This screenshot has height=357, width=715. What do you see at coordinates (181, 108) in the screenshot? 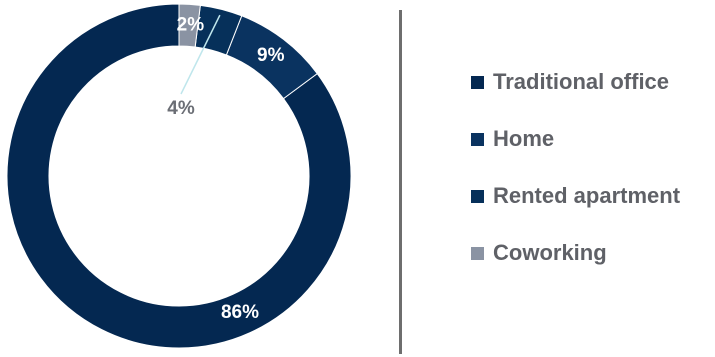
I see `data-label-rented-apartment: 4%` at bounding box center [181, 108].